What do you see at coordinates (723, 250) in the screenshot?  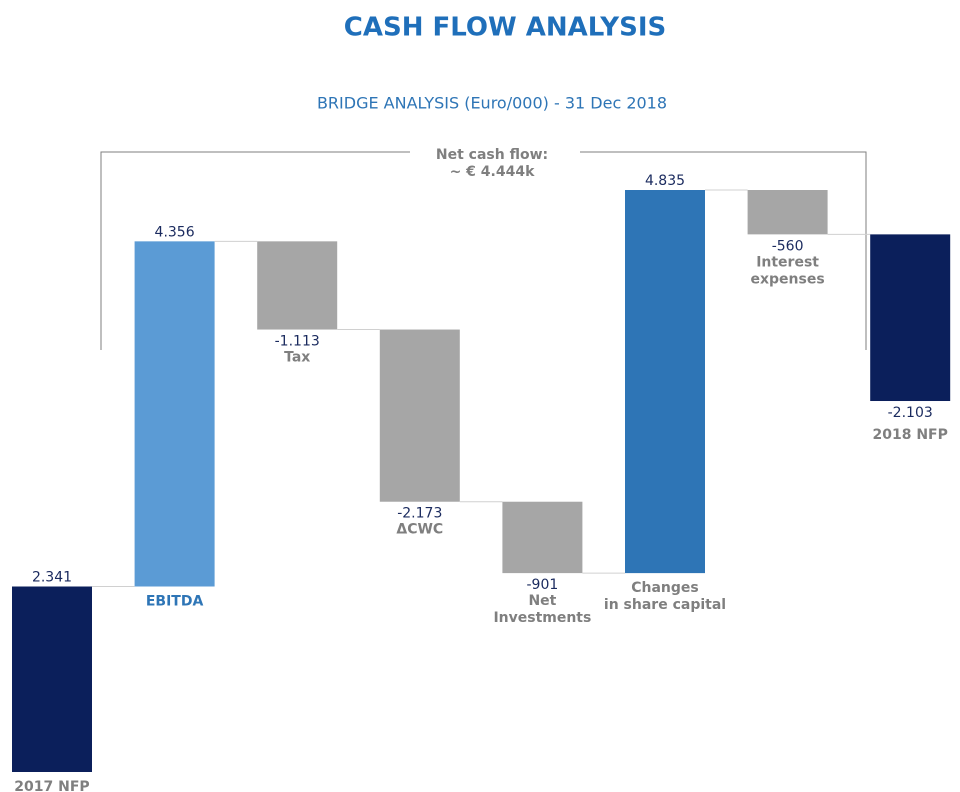 I see `bracket-right` at bounding box center [723, 250].